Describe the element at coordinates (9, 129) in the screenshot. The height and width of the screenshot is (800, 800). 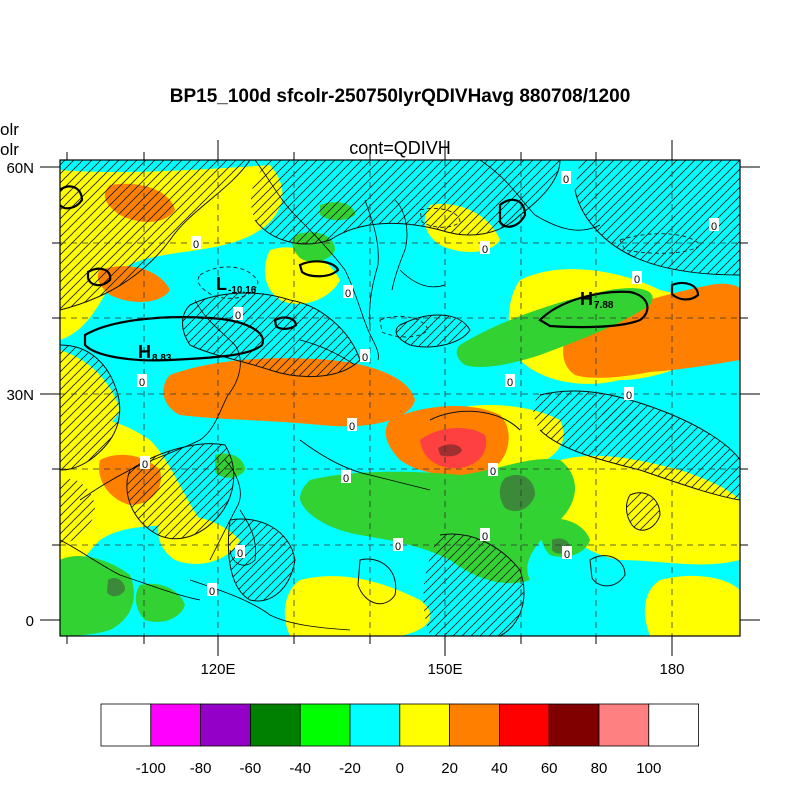
I see `clipped-left-label-1: olr` at that location.